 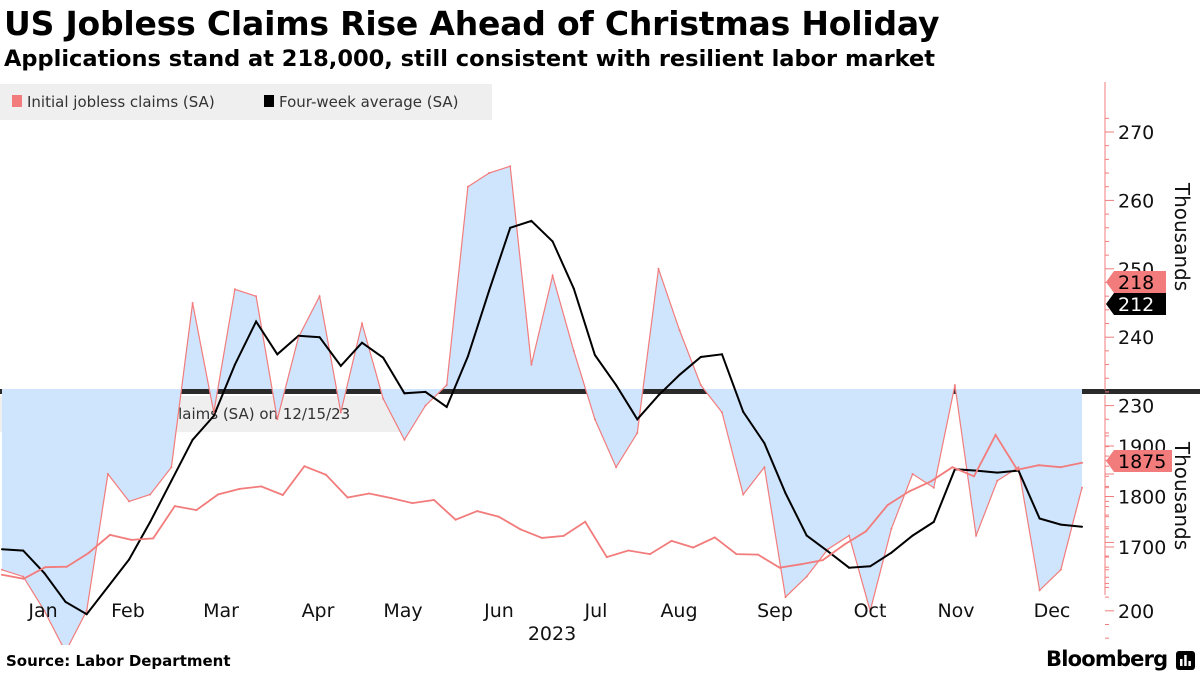 What do you see at coordinates (775, 611) in the screenshot?
I see `x-axis-month-label: Sep` at bounding box center [775, 611].